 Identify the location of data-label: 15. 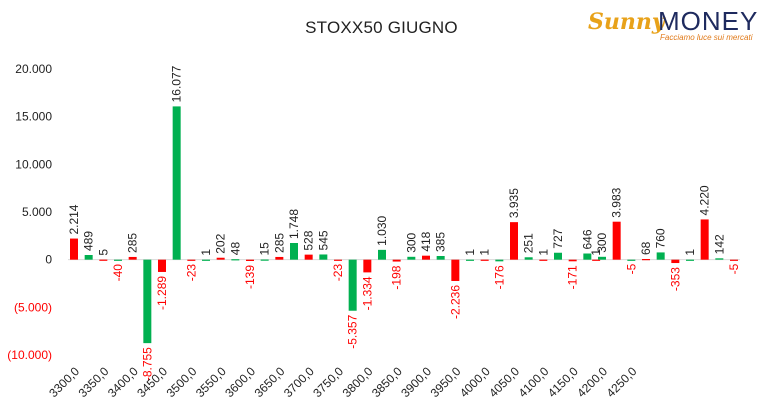
(265, 249).